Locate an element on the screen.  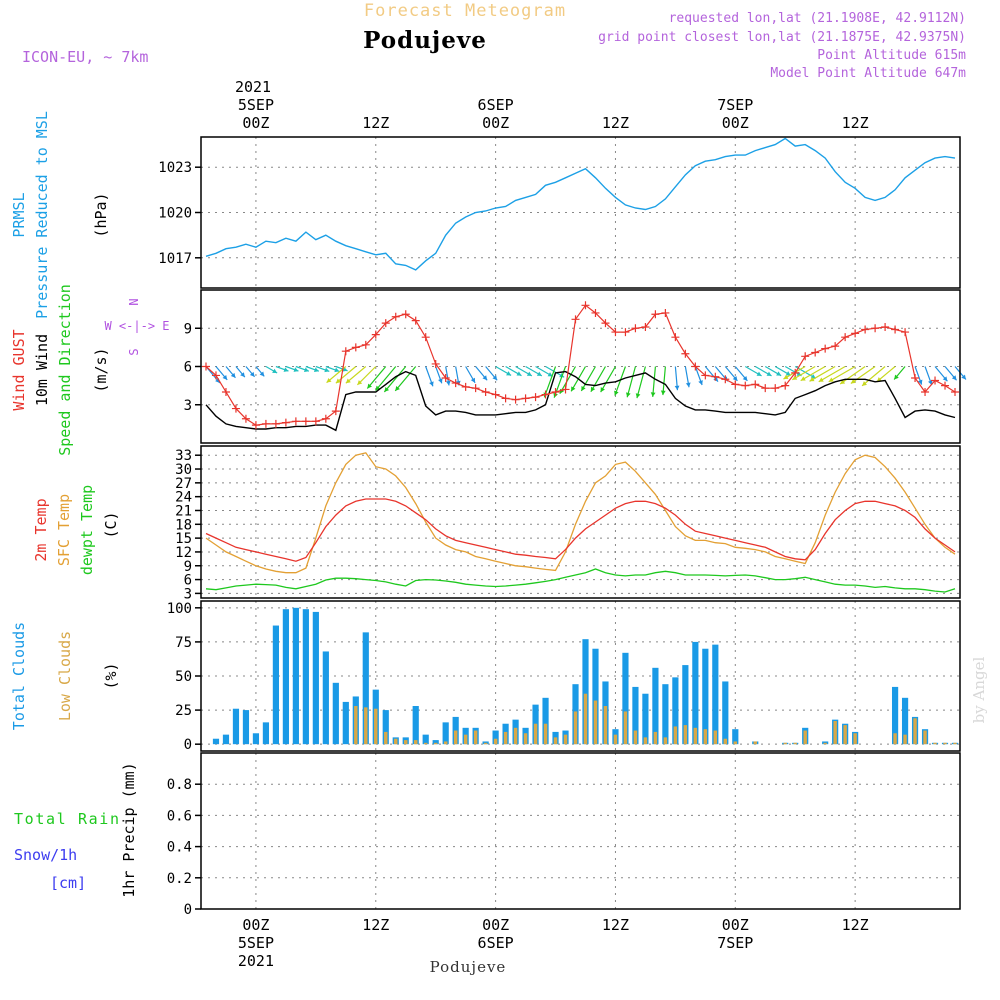
wind-panel: 3 6 9 is located at coordinates (575, 366).